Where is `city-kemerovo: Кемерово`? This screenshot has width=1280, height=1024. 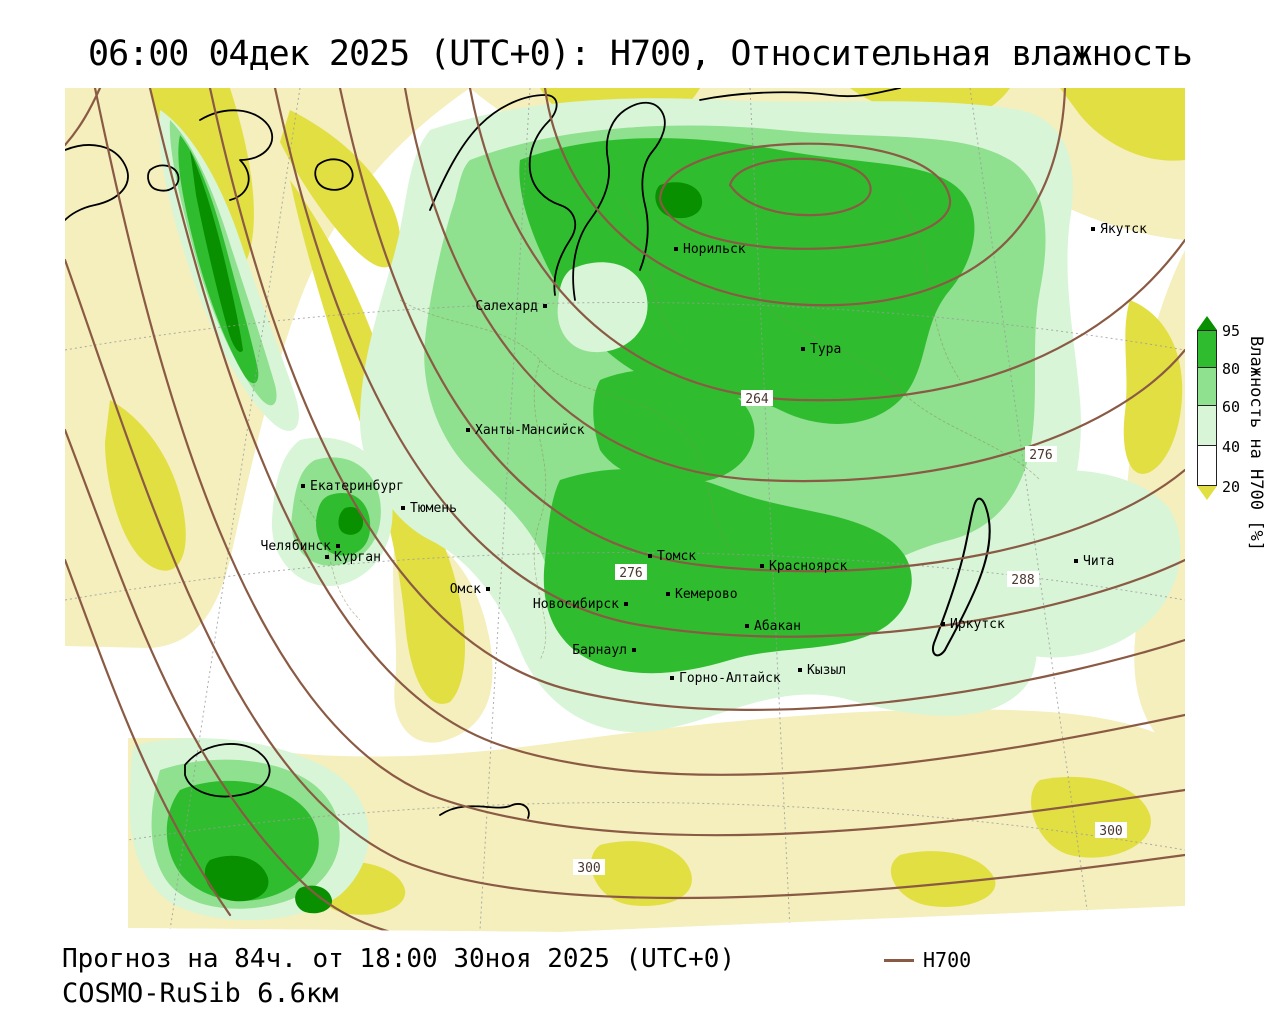 city-kemerovo: Кемерово is located at coordinates (702, 594).